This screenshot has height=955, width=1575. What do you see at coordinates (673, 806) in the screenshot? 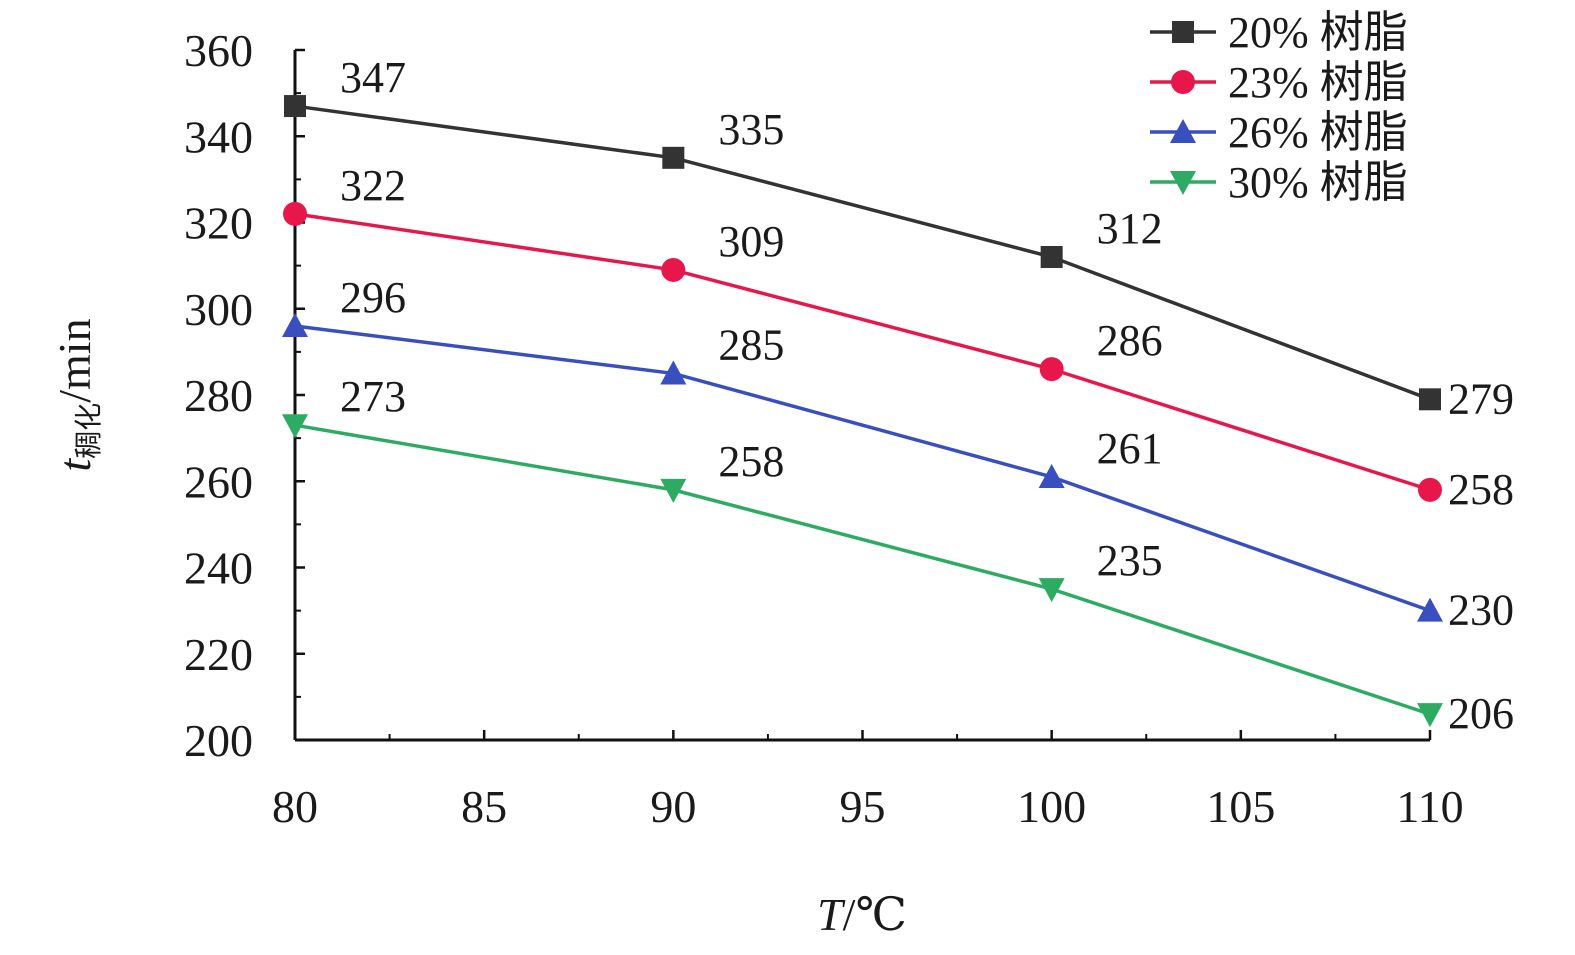
I see `x-tick-label: 90` at bounding box center [673, 806].